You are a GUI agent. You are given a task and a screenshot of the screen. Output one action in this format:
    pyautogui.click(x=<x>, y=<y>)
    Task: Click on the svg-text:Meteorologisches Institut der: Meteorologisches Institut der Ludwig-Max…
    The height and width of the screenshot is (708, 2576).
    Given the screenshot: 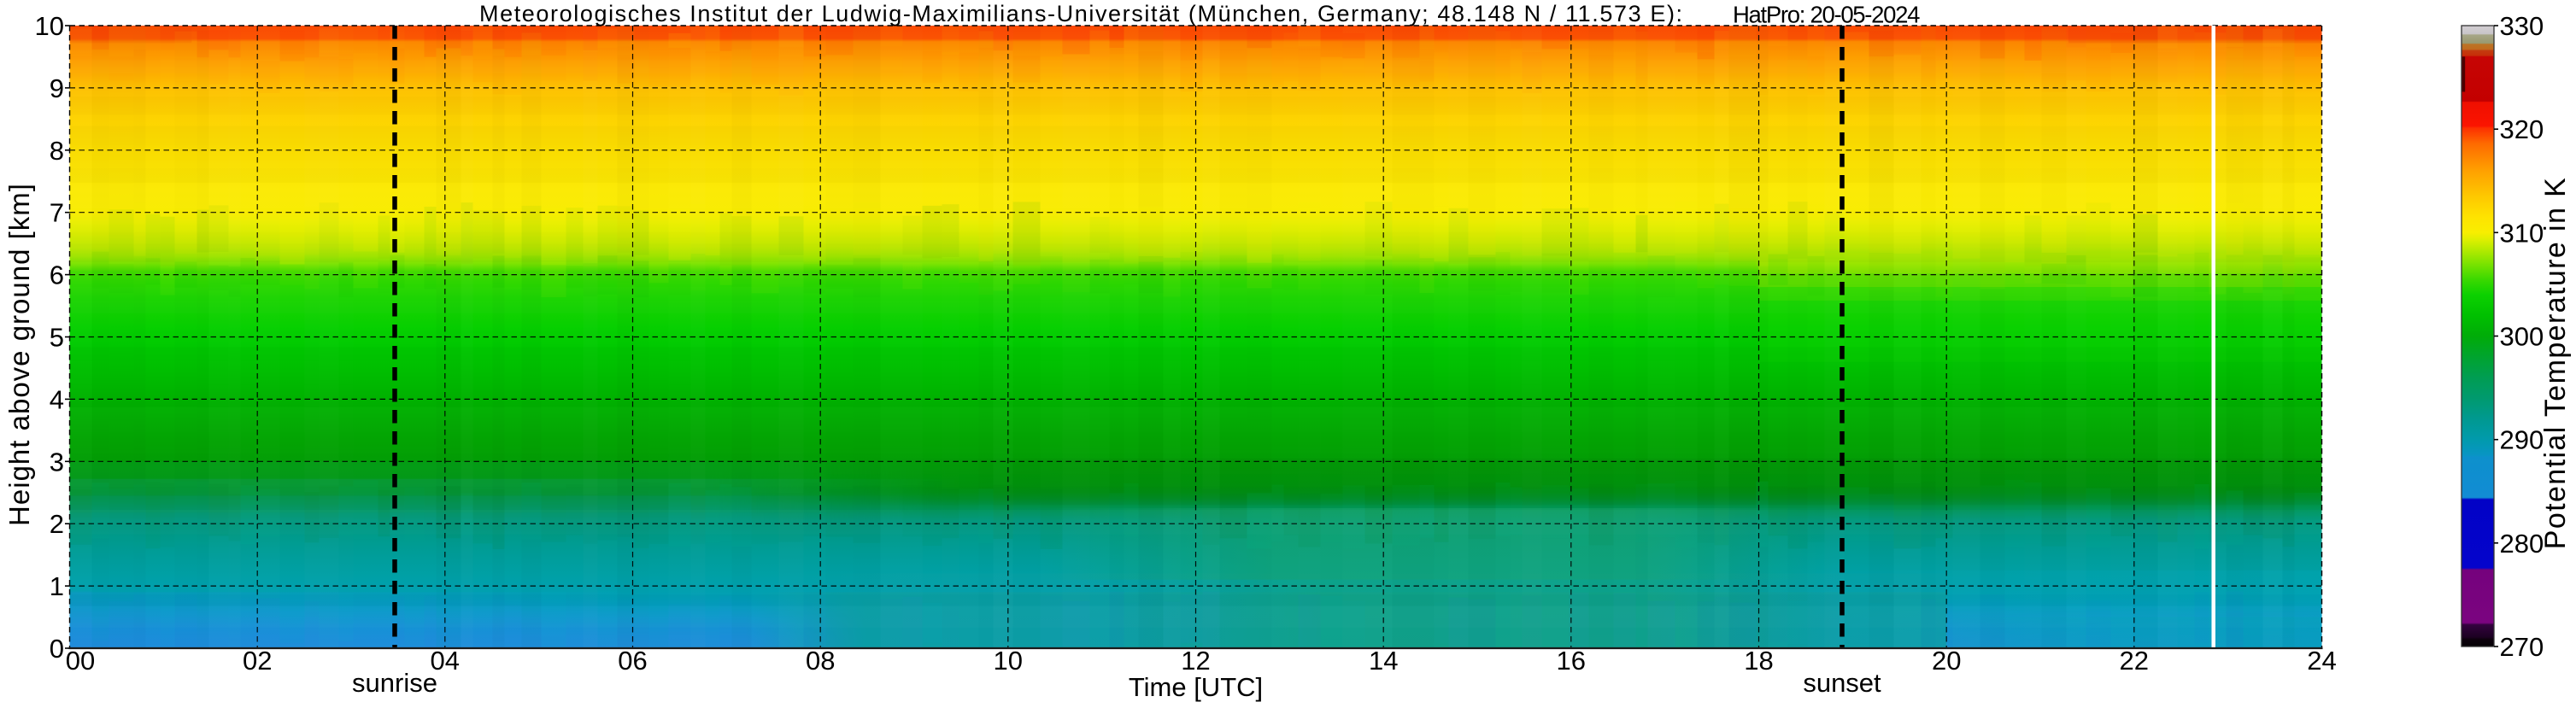 What is the action you would take?
    pyautogui.click(x=1081, y=13)
    